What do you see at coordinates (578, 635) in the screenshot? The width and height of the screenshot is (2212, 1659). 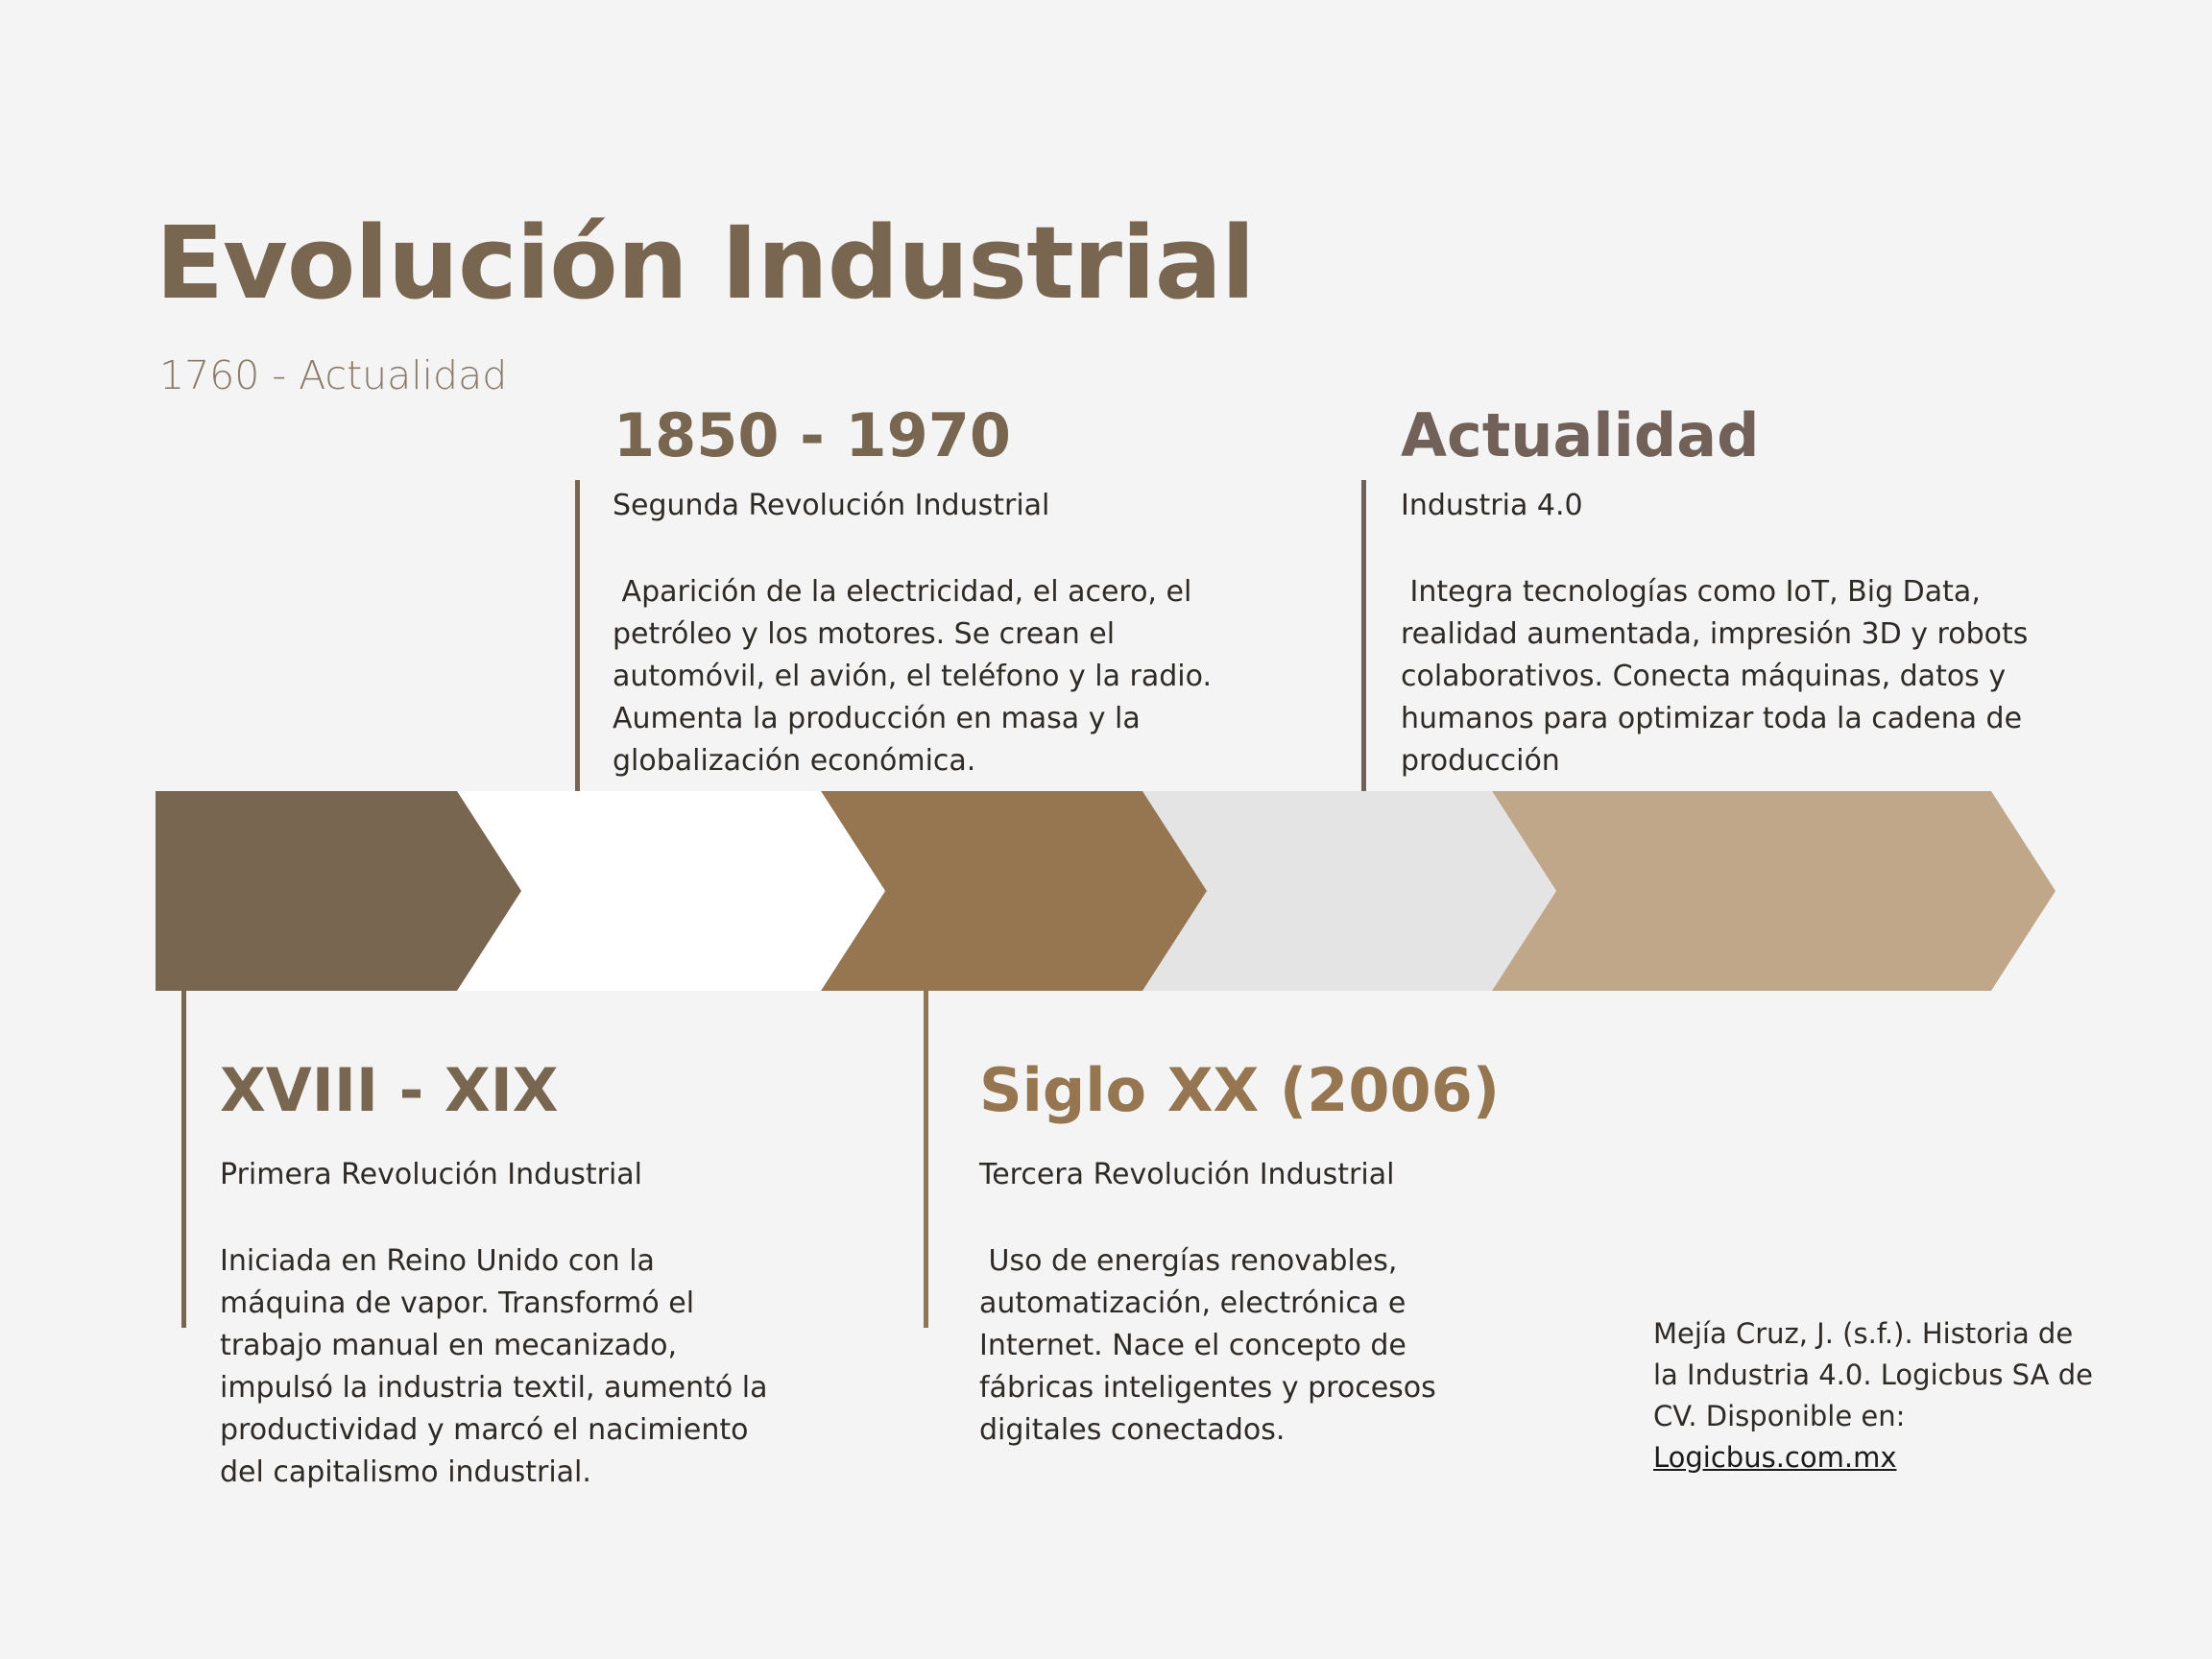 I see `connector-line-second` at bounding box center [578, 635].